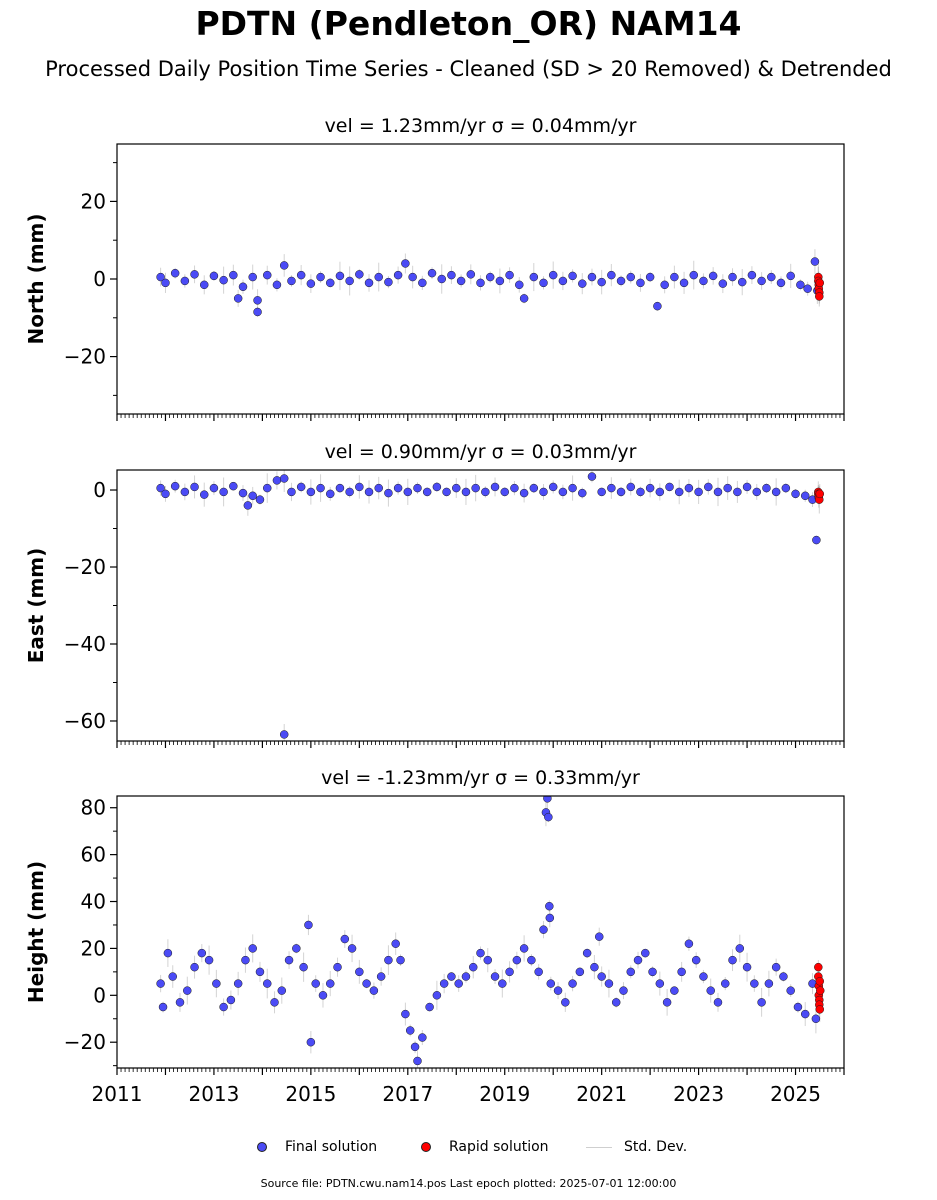 This screenshot has width=937, height=1200. What do you see at coordinates (36, 932) in the screenshot?
I see `y-axis-label: Height (mm)` at bounding box center [36, 932].